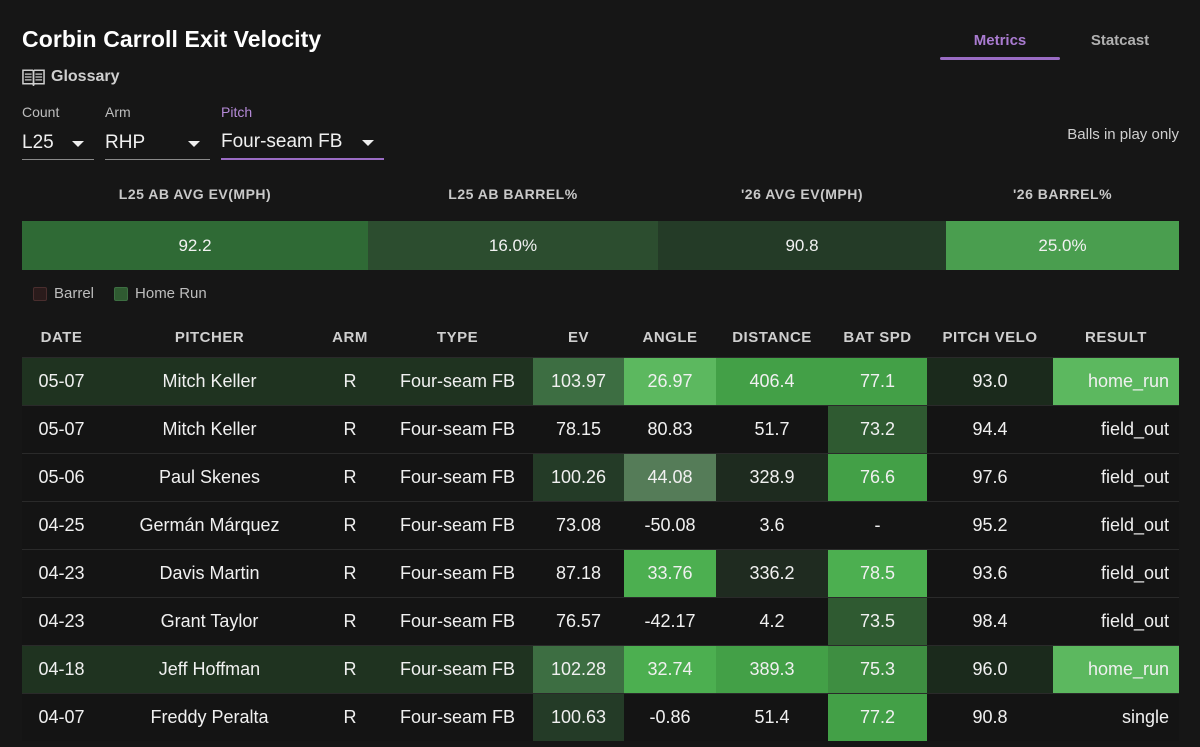 Image resolution: width=1200 pixels, height=747 pixels. I want to click on arm-select-value: RHP, so click(125, 142).